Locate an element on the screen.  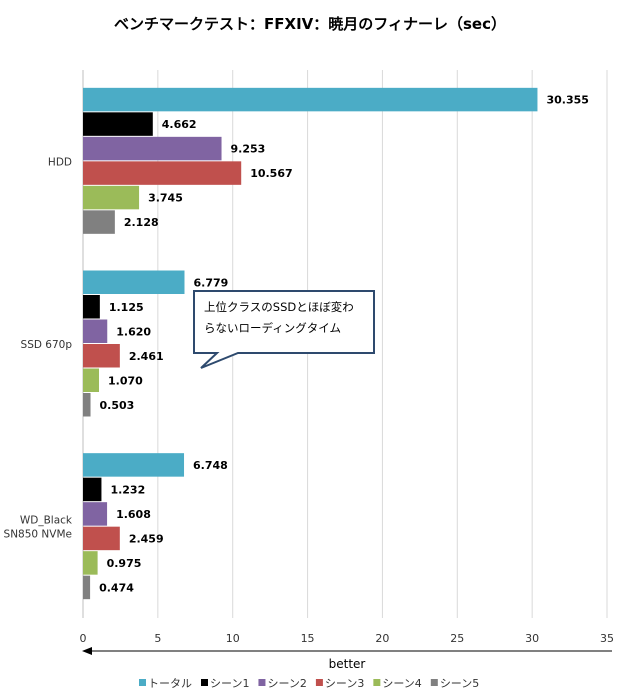
value-label: 0.503 is located at coordinates (117, 405).